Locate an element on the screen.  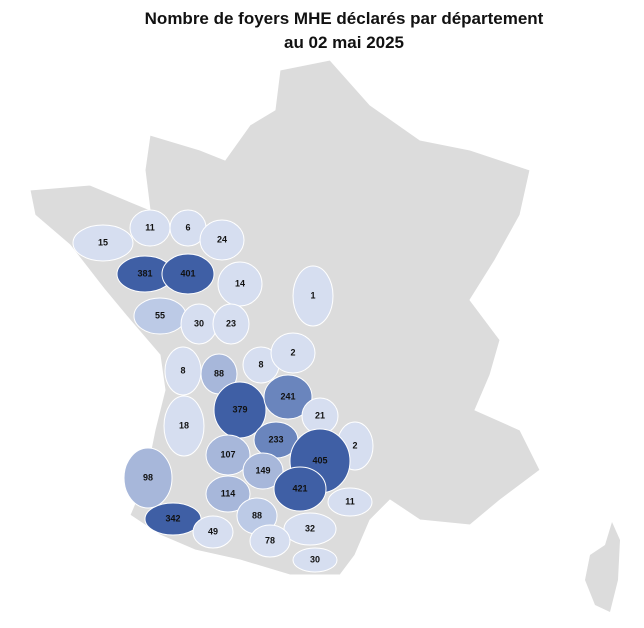
department-value: 114 is located at coordinates (228, 493).